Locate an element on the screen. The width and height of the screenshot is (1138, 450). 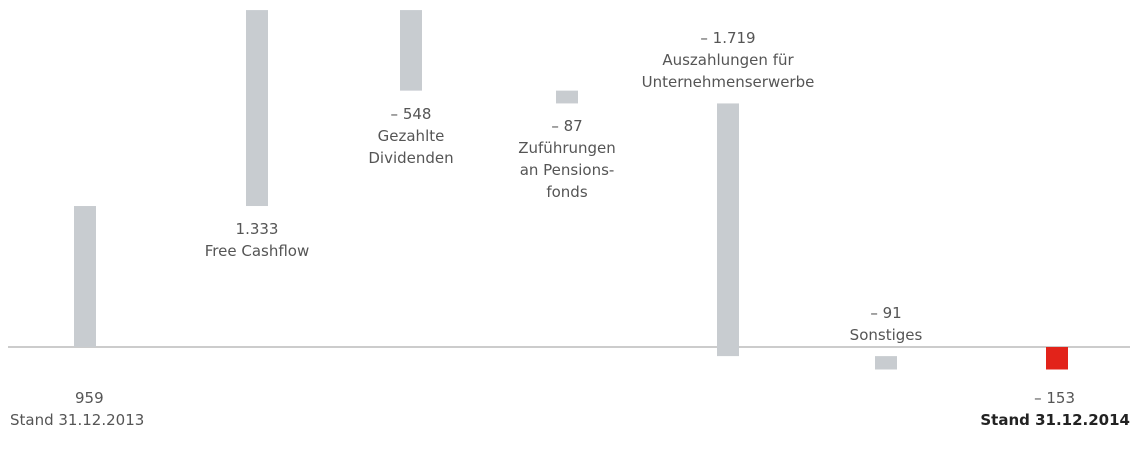
category-label: Gezahlte Dividenden is located at coordinates (411, 146).